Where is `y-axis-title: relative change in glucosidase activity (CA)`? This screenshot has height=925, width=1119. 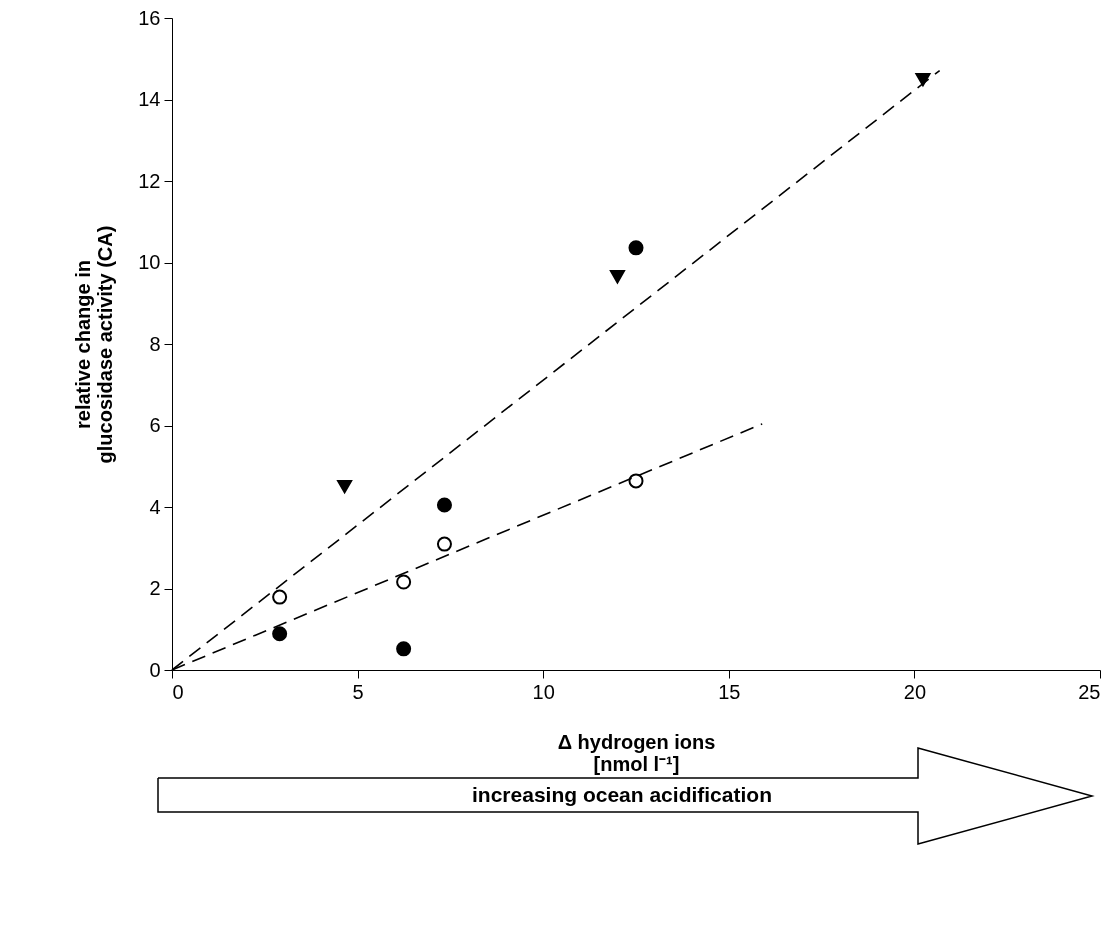 y-axis-title: relative change in glucosidase activity (CA) is located at coordinates (94, 344).